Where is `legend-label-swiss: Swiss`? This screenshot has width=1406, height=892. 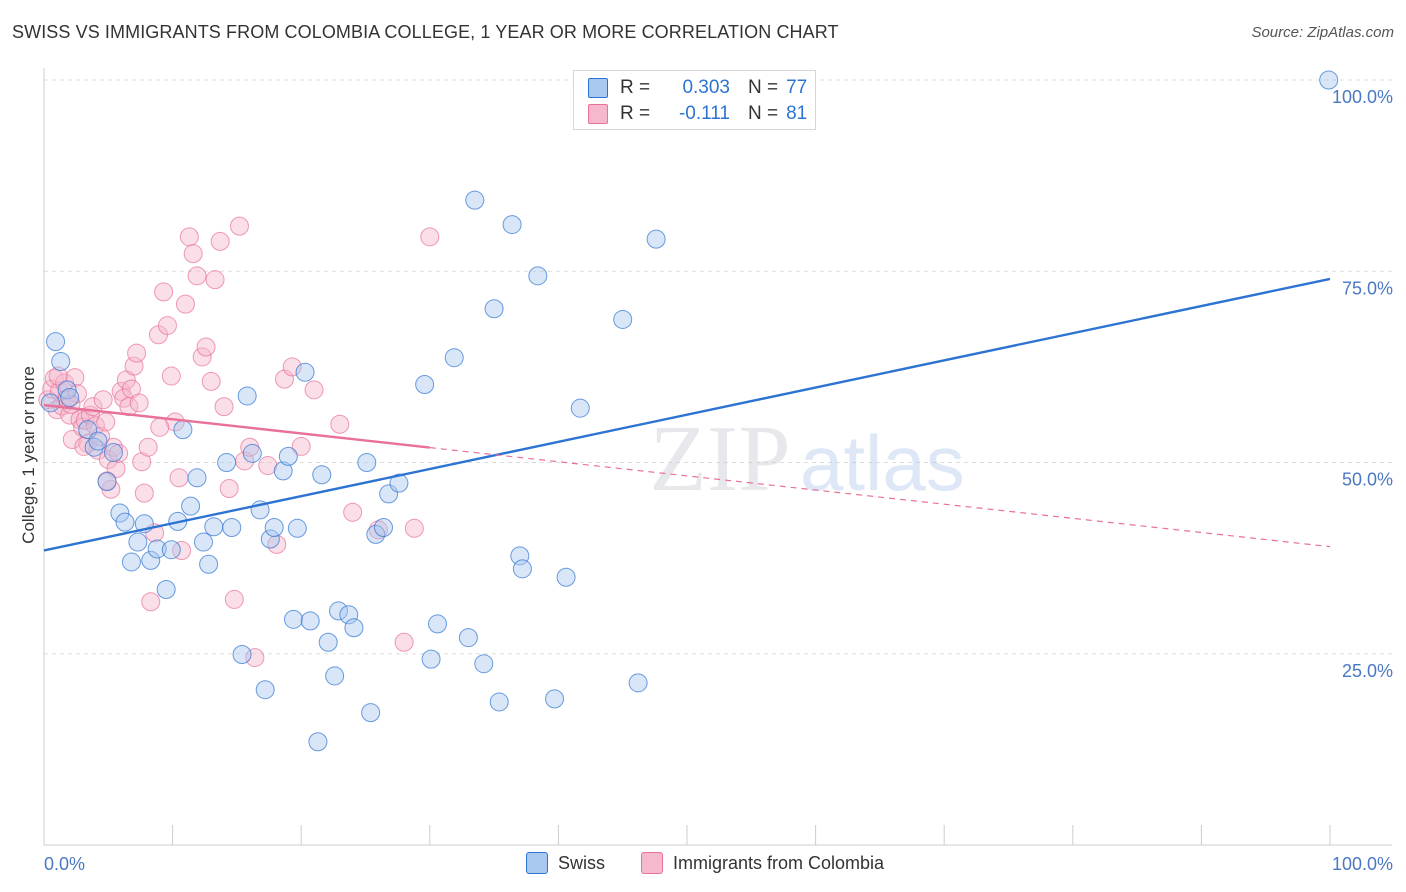
legend-label-swiss: Swiss is located at coordinates (582, 862).